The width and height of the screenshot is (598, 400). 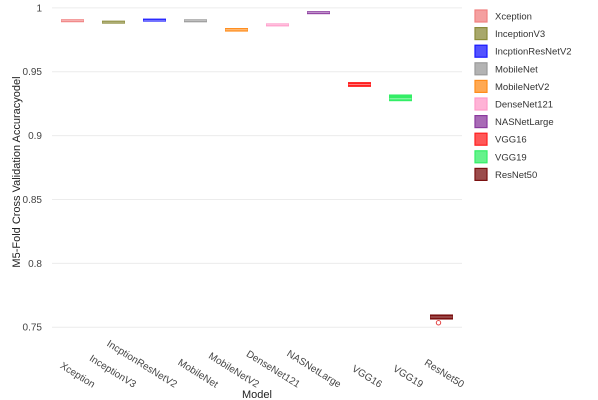 I want to click on box-body, so click(x=400, y=98).